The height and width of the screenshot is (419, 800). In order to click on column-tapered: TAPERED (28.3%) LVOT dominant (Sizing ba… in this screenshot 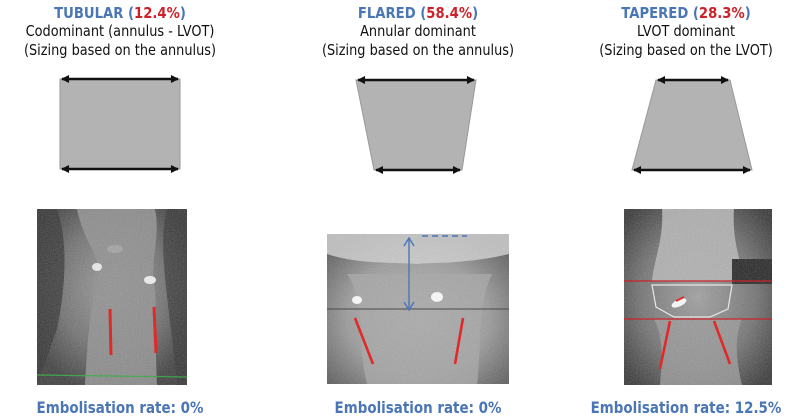, I will do `click(686, 30)`.